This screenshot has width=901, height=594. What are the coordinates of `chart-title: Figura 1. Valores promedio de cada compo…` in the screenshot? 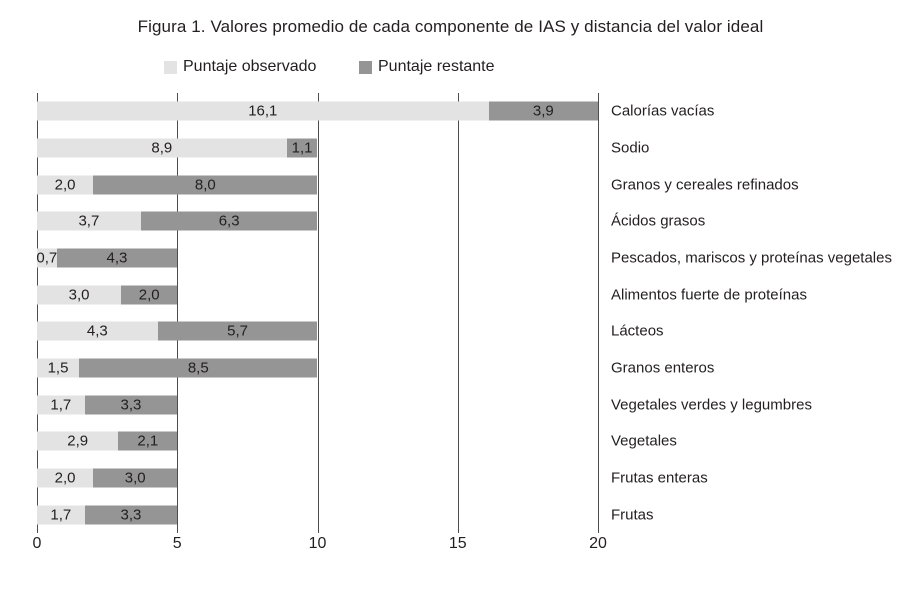 It's located at (450, 26).